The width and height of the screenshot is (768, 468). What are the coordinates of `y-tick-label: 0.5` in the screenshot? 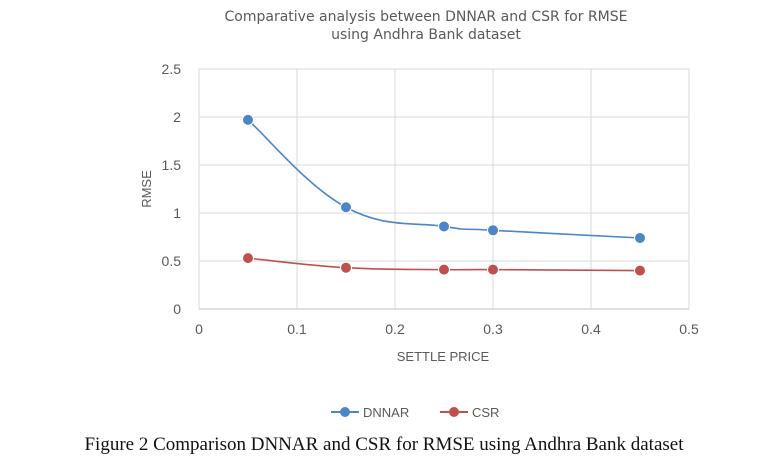 It's located at (172, 261).